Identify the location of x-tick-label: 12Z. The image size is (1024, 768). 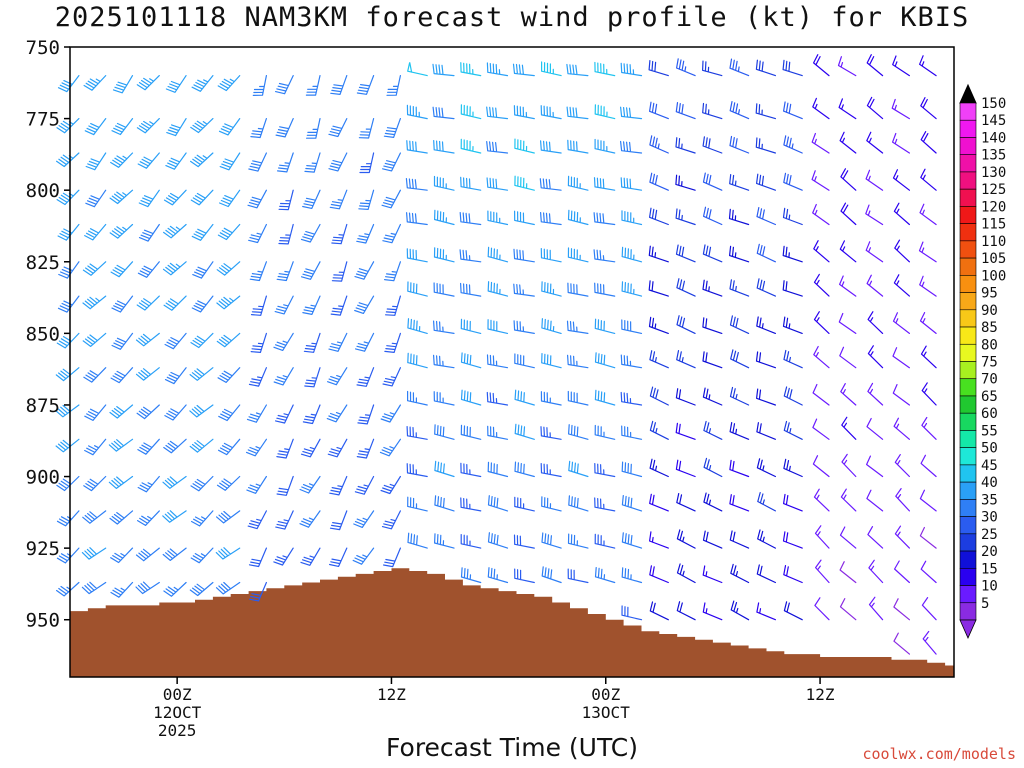
(391, 694).